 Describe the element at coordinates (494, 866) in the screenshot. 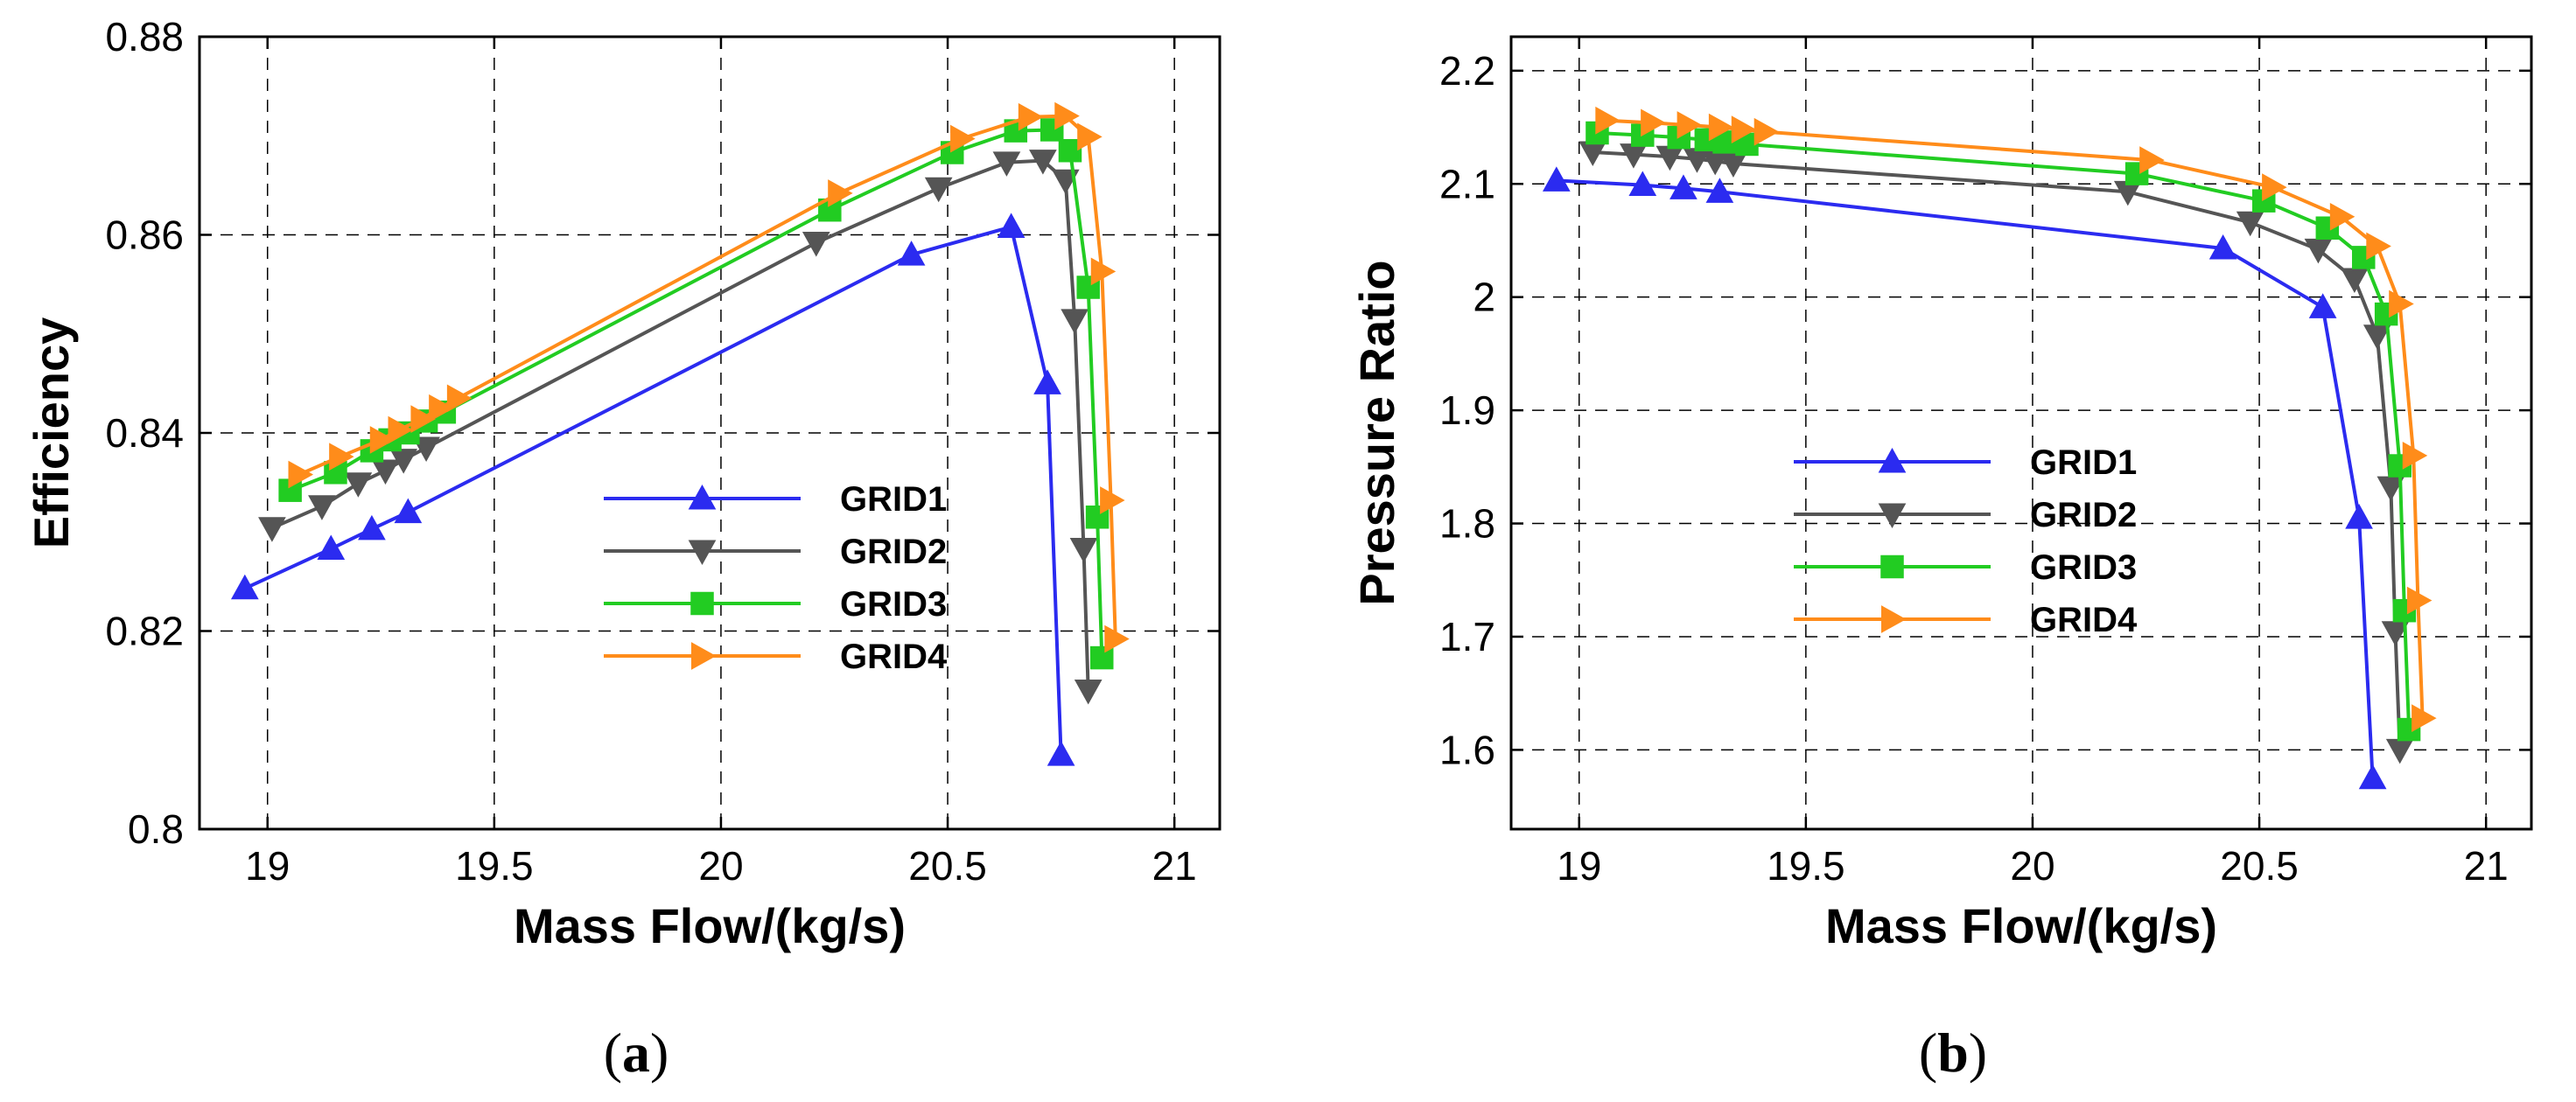

I see `efficiency-x-tick-label: 19.5` at that location.